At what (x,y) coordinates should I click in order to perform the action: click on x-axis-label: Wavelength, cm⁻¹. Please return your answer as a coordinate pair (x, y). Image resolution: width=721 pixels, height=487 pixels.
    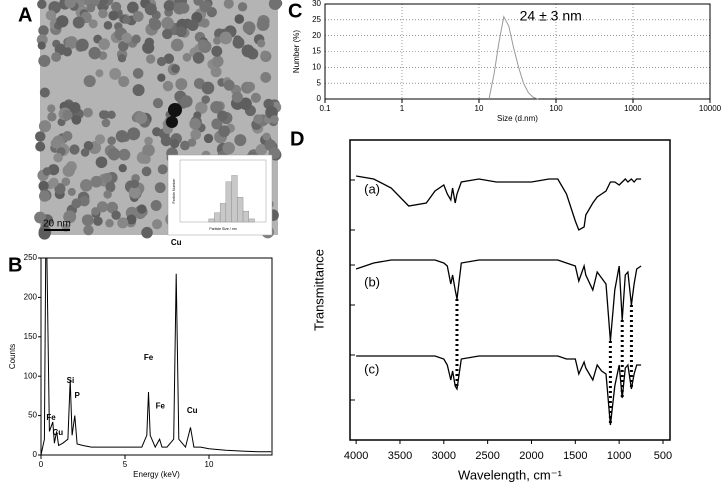
    Looking at the image, I should click on (510, 474).